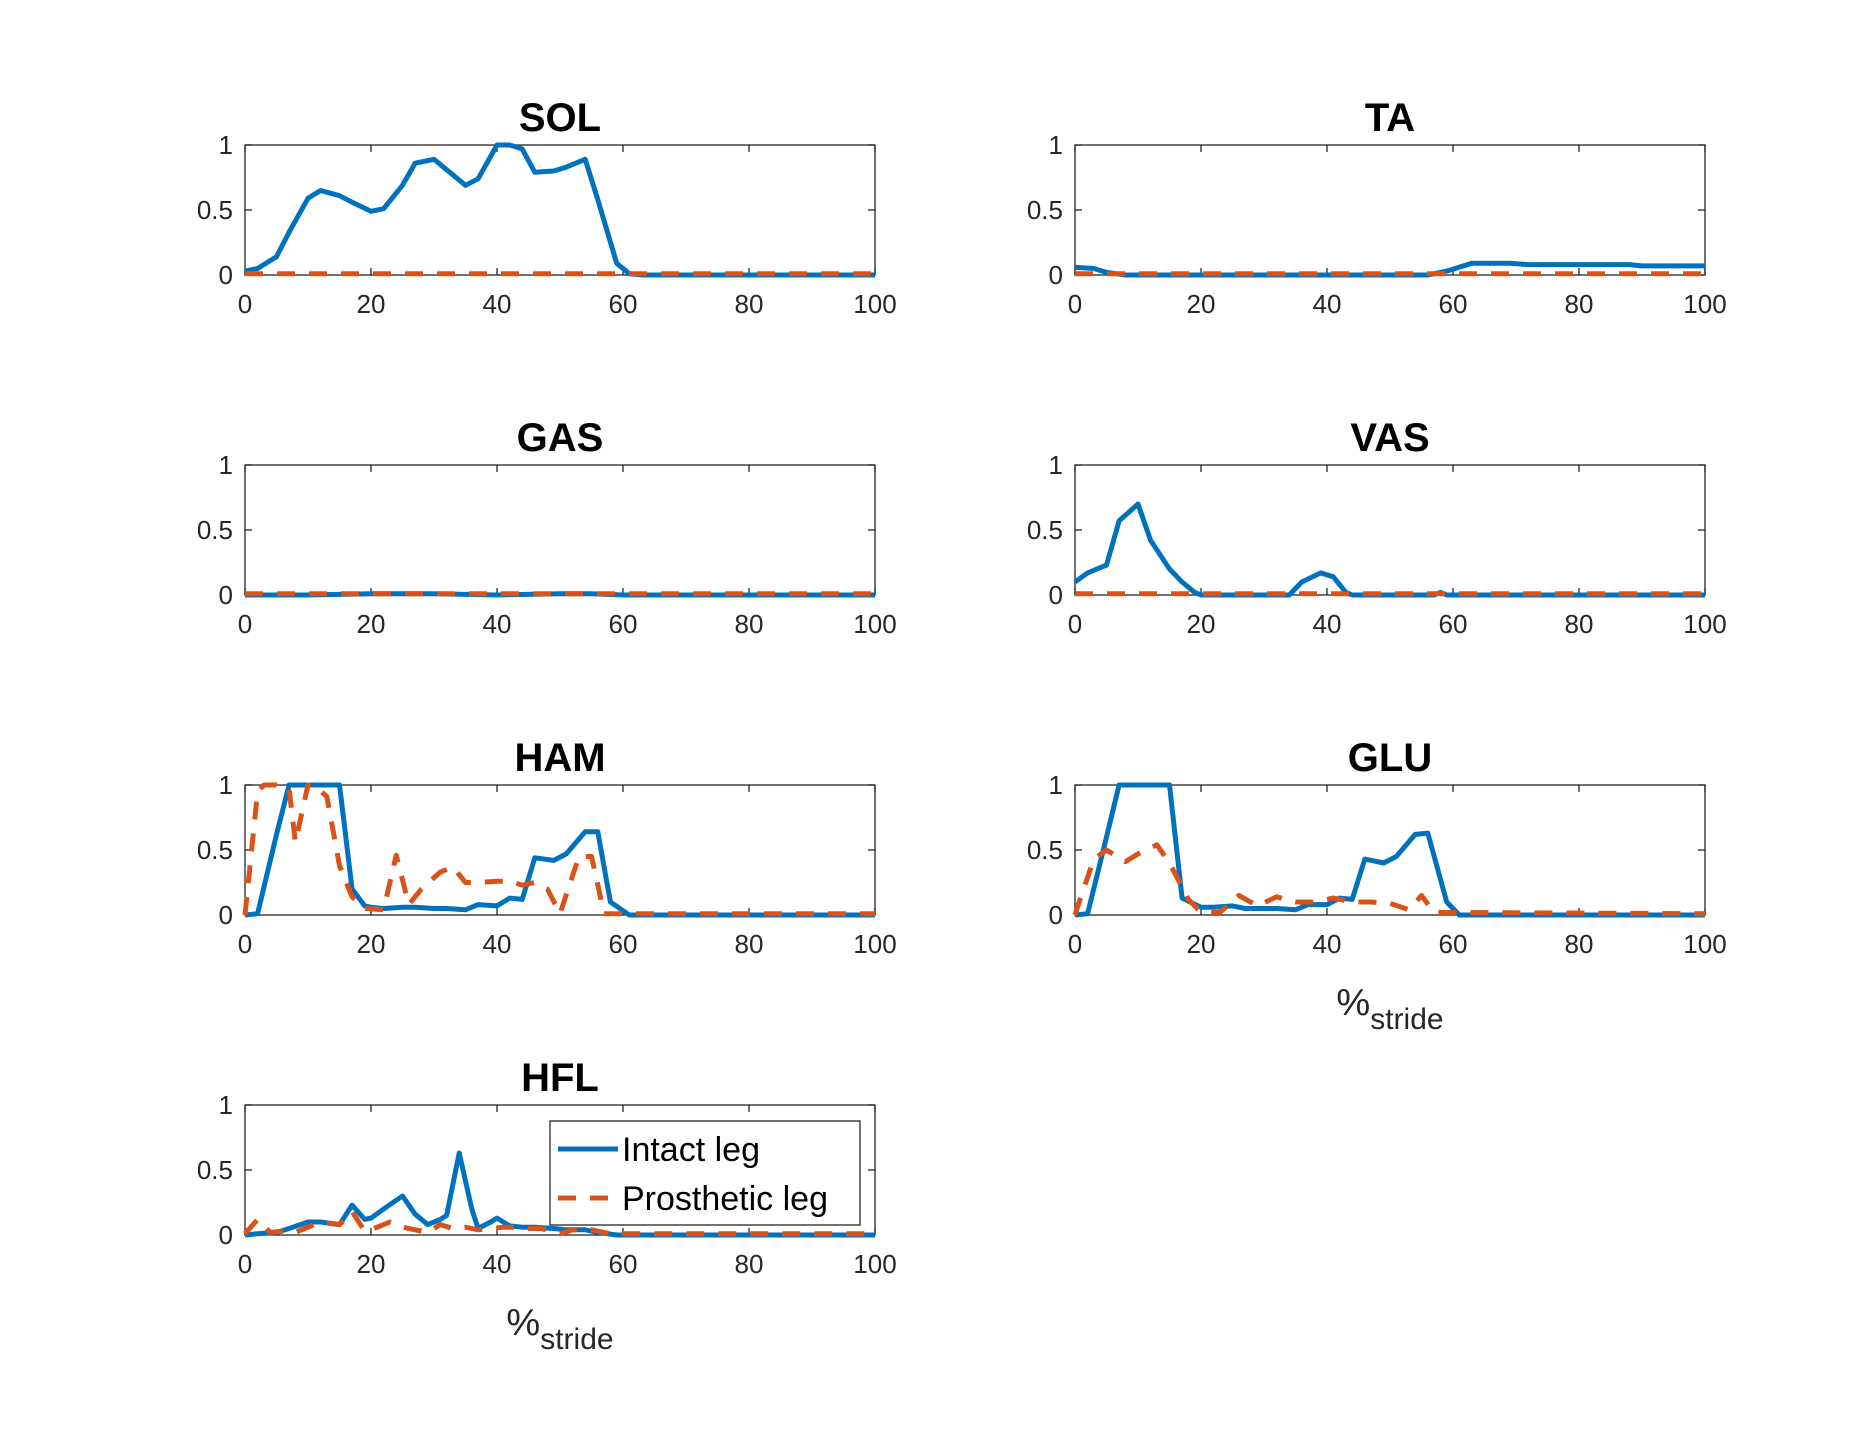 The image size is (1875, 1453). Describe the element at coordinates (691, 1150) in the screenshot. I see `legend-label-intact: Intact leg` at that location.